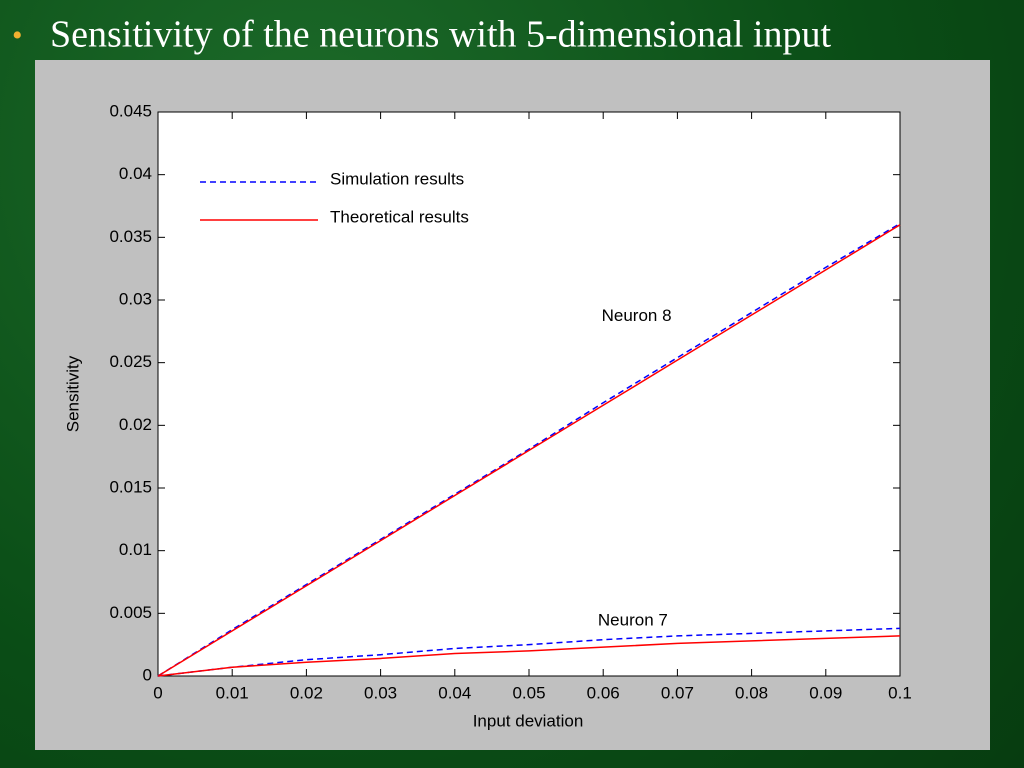 The width and height of the screenshot is (1024, 768). Describe the element at coordinates (72, 393) in the screenshot. I see `y-axis-label: Sensitivity` at that location.